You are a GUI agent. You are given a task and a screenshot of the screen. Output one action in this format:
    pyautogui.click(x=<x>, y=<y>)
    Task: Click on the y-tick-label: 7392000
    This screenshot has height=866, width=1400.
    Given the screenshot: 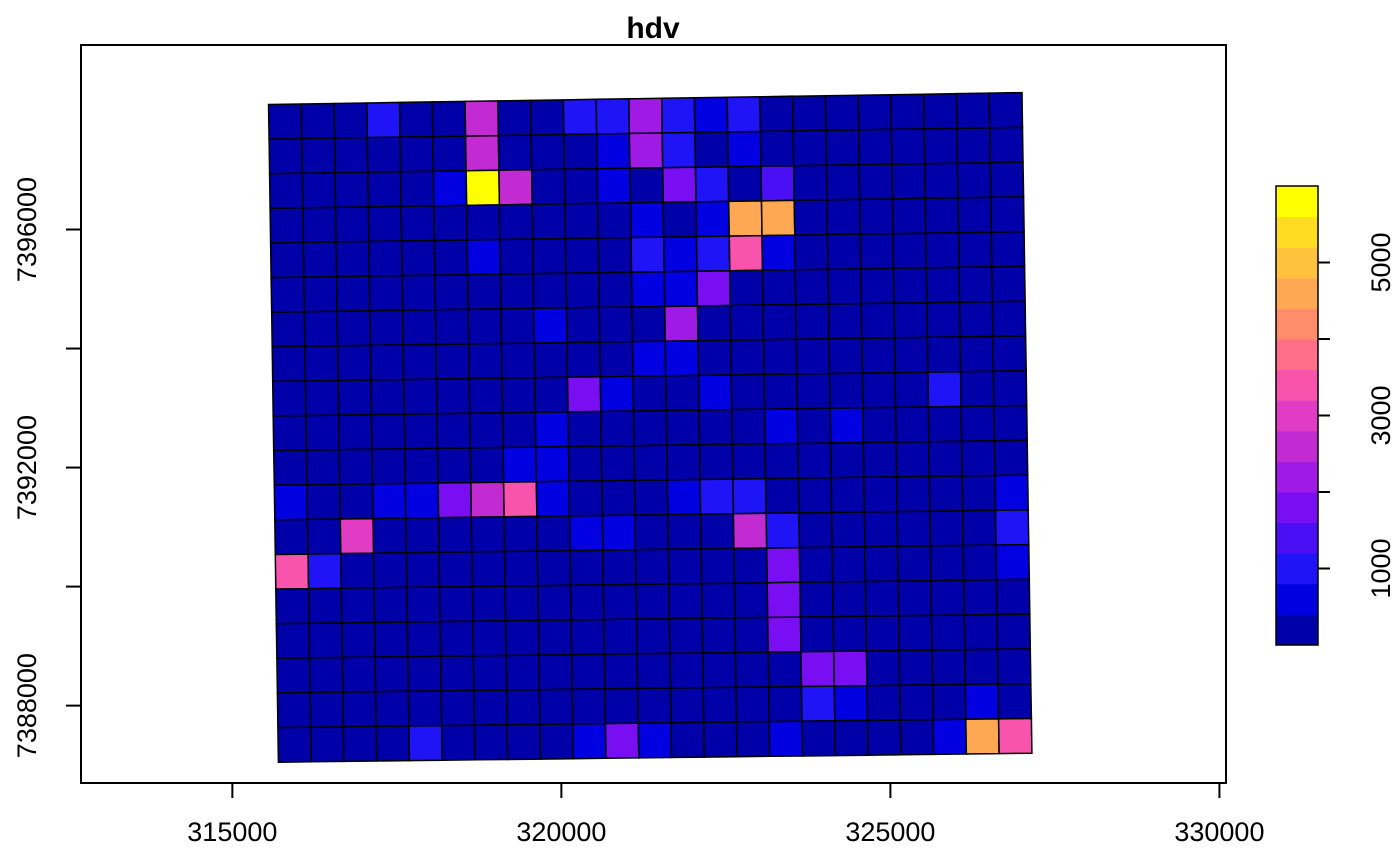 What is the action you would take?
    pyautogui.click(x=27, y=467)
    